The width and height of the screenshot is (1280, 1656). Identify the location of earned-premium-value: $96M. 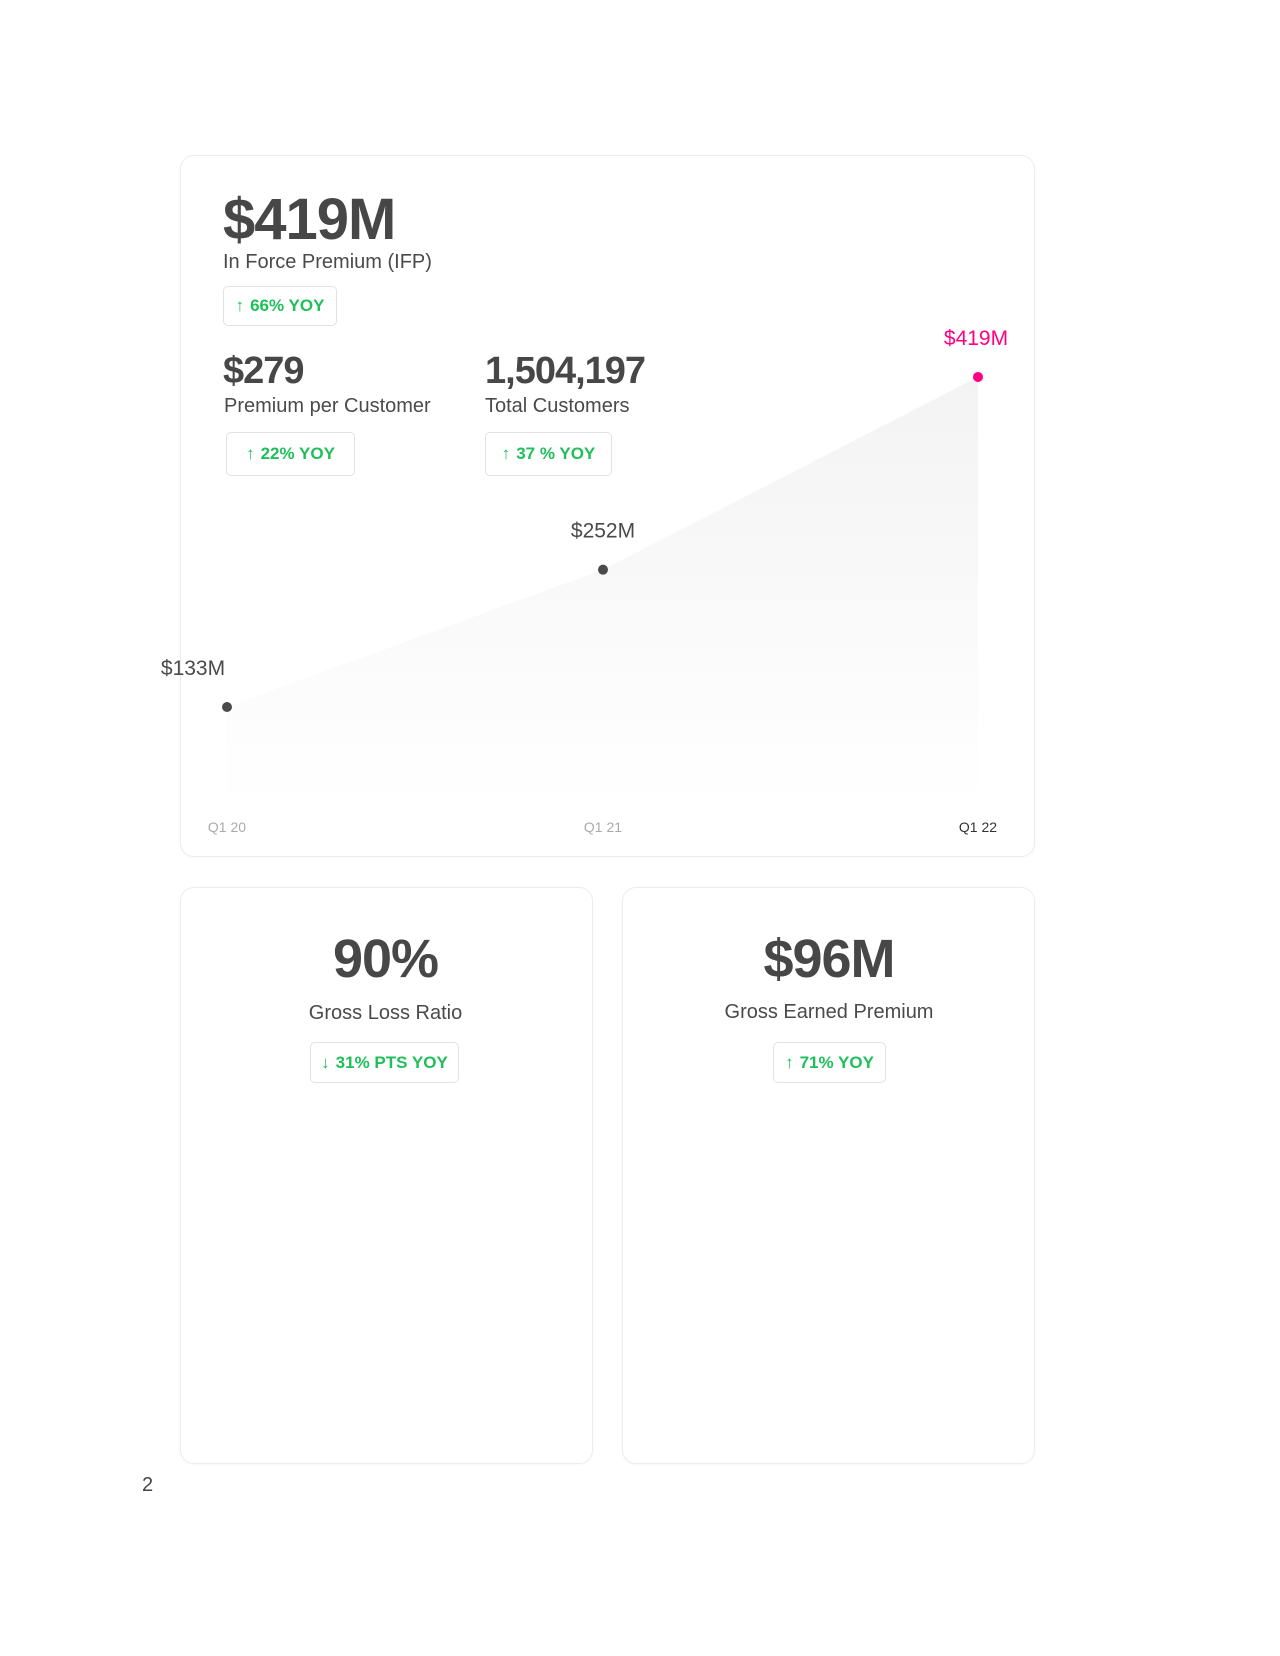
(829, 959).